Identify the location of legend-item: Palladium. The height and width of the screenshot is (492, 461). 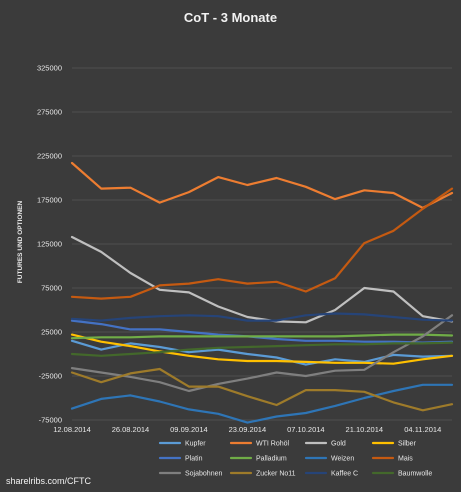
(258, 459).